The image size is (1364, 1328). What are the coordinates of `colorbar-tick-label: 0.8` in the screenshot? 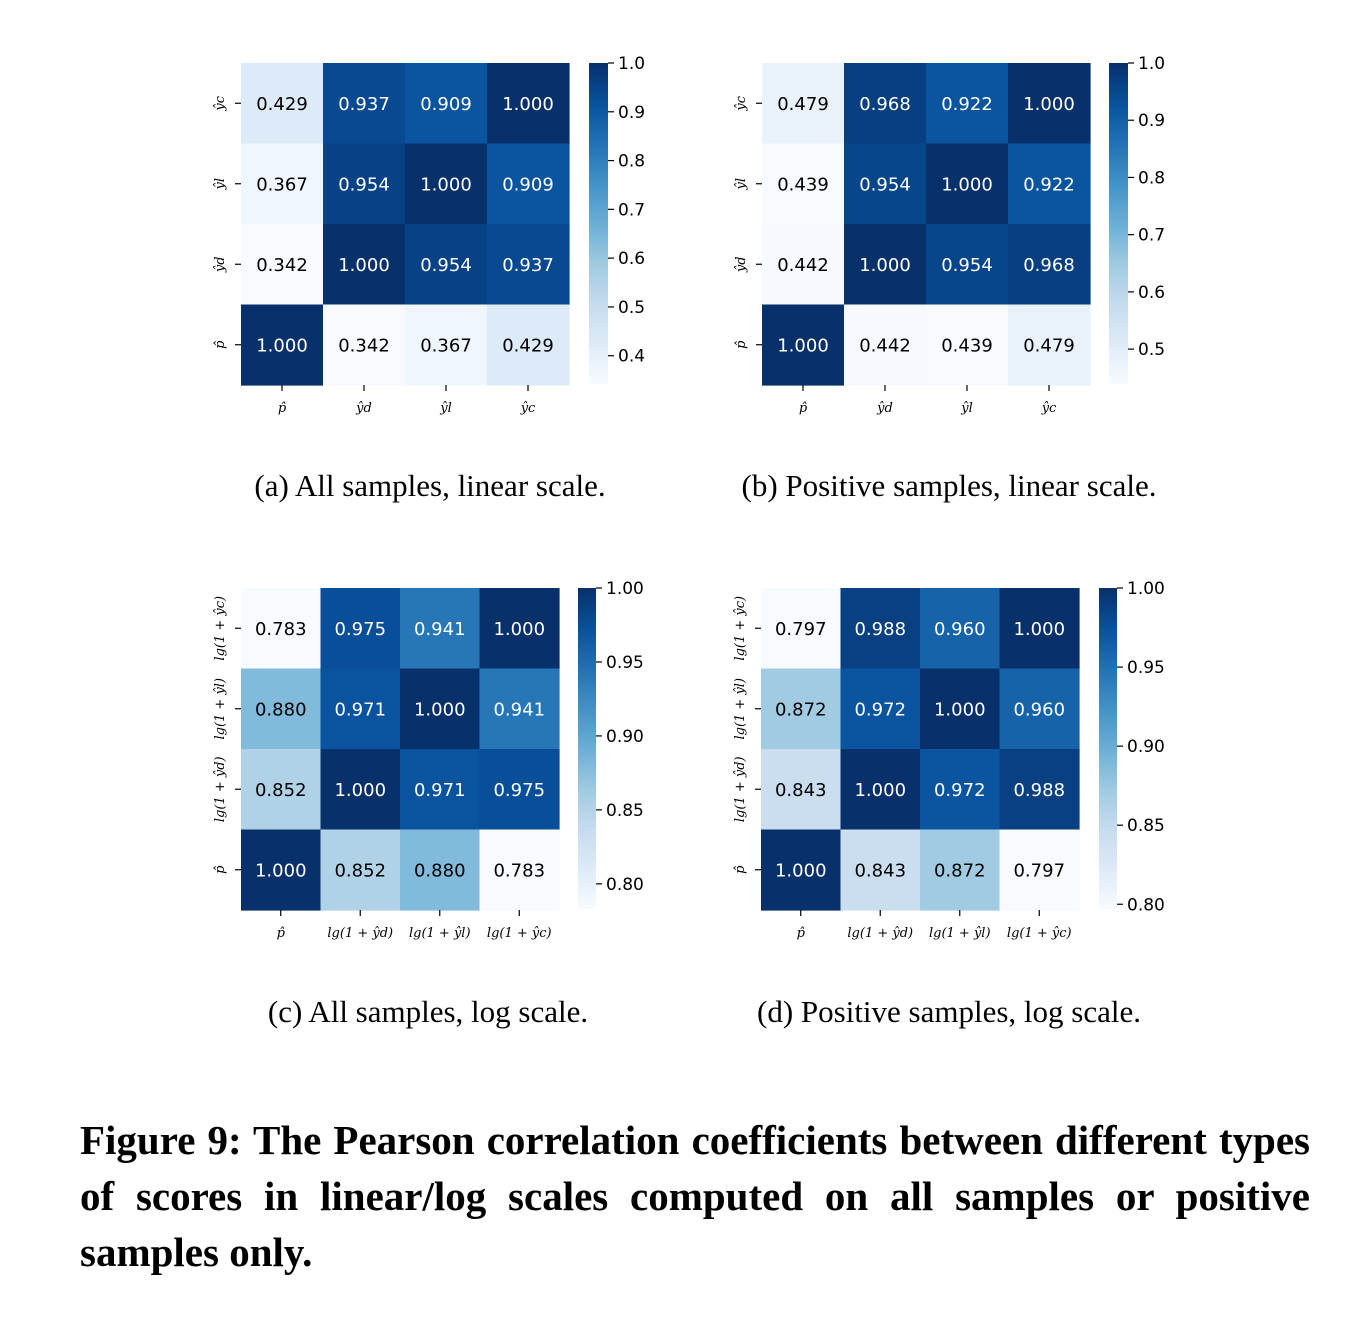 It's located at (1151, 178).